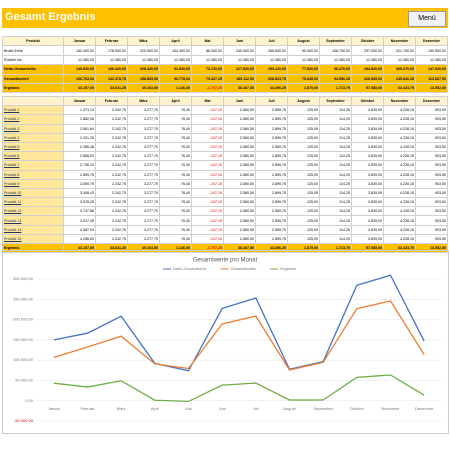 Image resolution: width=450 pixels, height=450 pixels. Describe the element at coordinates (33, 119) in the screenshot. I see `row-label: Produkt 2` at that location.